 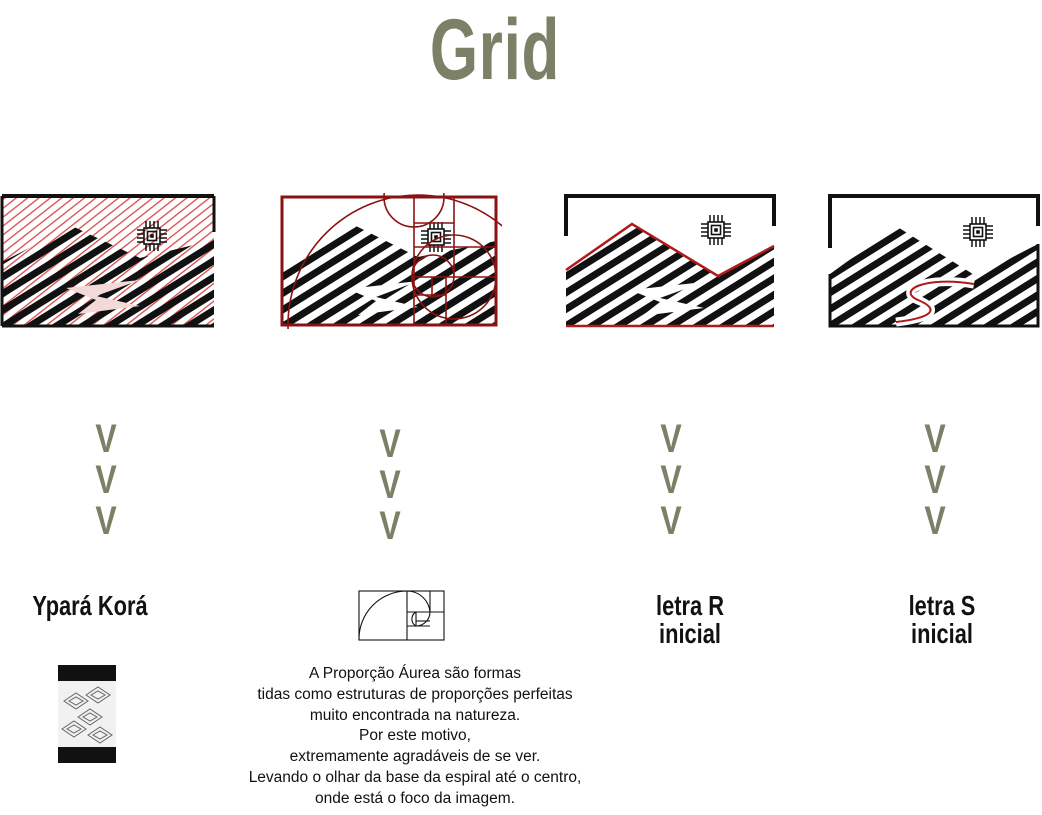 I want to click on label-letra-s: letra S inicial, so click(x=942, y=620).